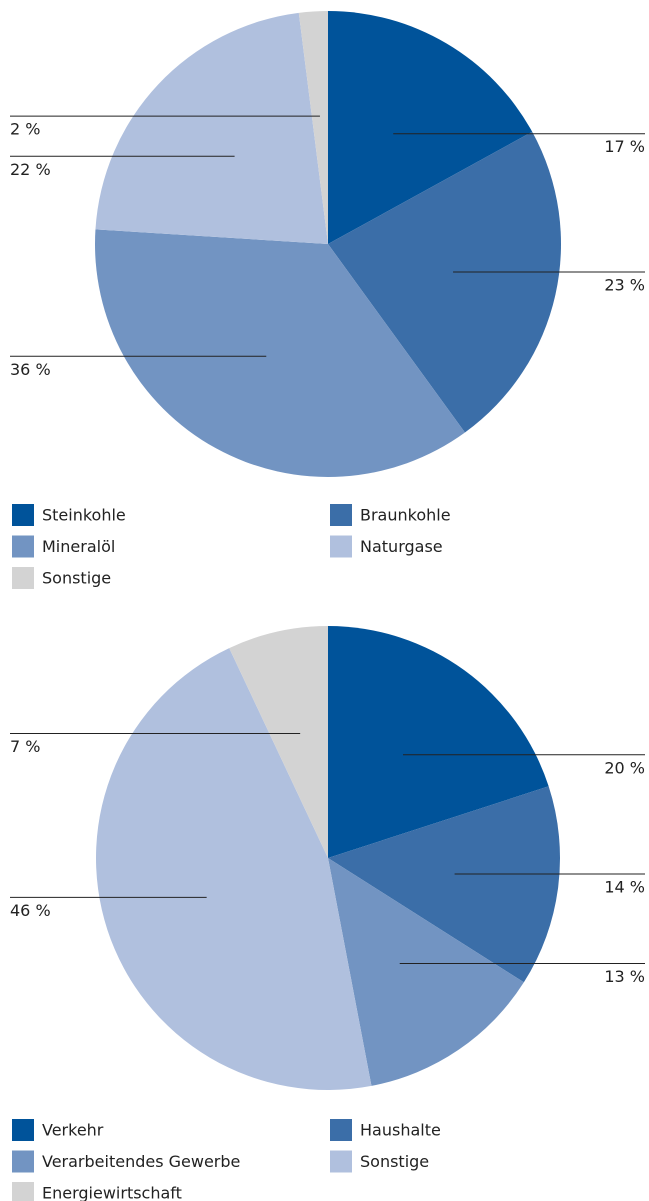  Describe the element at coordinates (624, 976) in the screenshot. I see `value-label: 13 %` at that location.